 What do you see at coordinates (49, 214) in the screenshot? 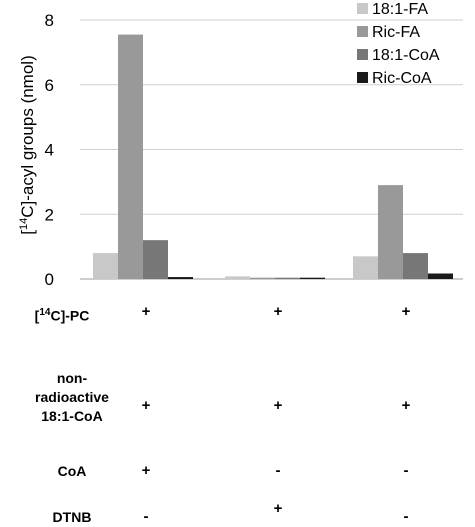
I see `y-tick-label: 2` at bounding box center [49, 214].